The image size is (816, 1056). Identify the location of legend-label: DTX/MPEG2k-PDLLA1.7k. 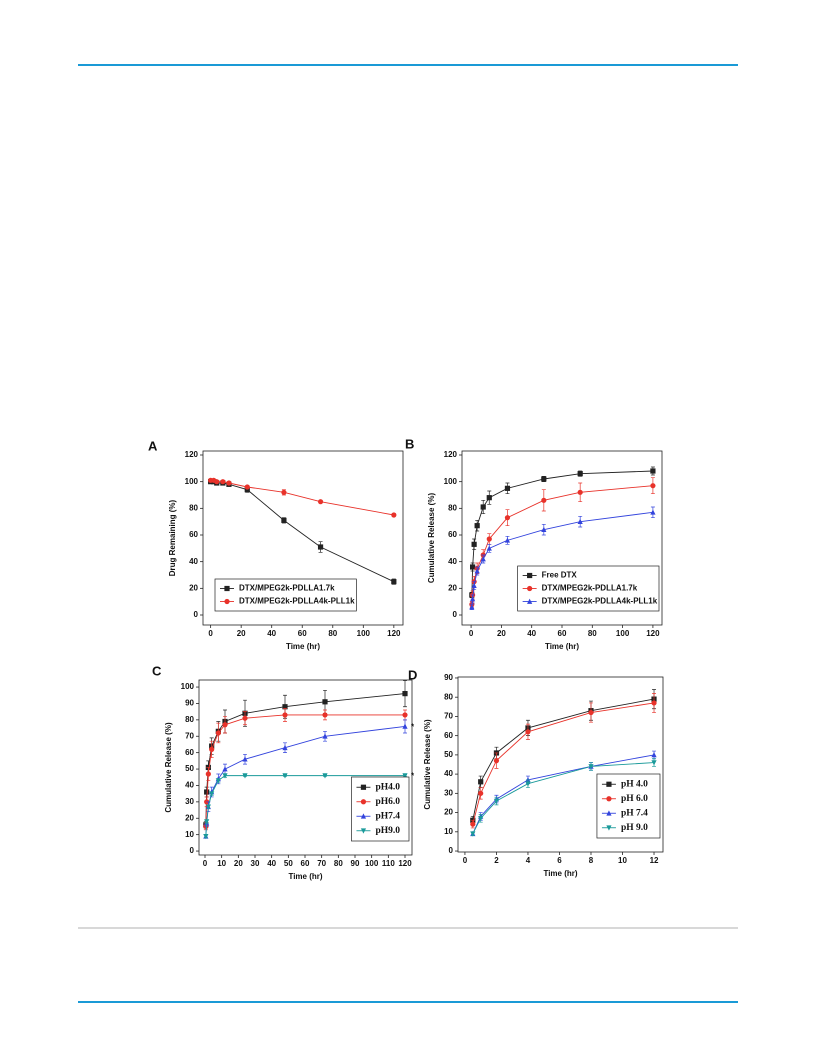
(590, 588).